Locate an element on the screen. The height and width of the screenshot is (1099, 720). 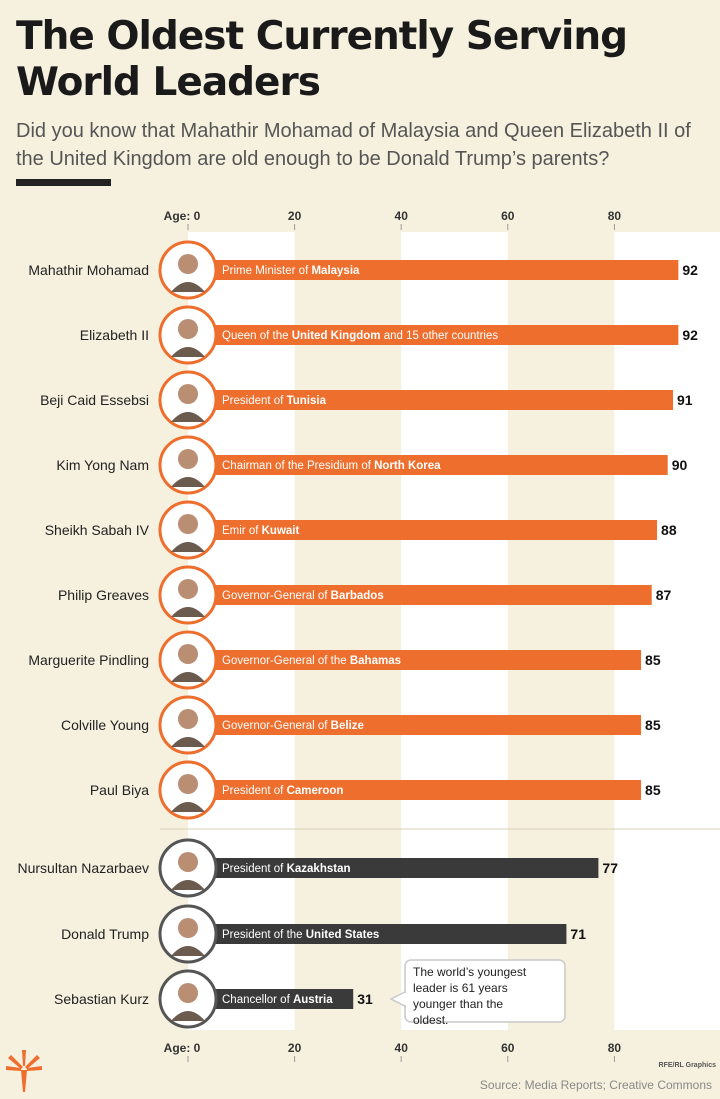
leader-name: Sheikh Sabah IV is located at coordinates (97, 530).